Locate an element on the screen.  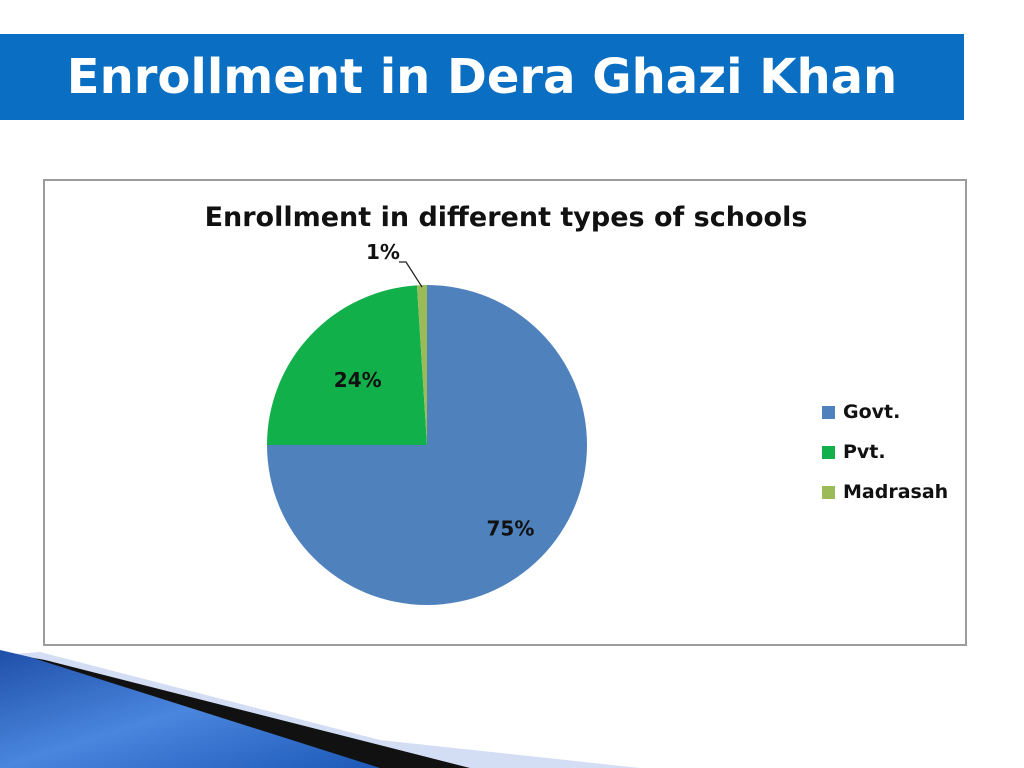
legend-item-pvt: Pvt. is located at coordinates (885, 452).